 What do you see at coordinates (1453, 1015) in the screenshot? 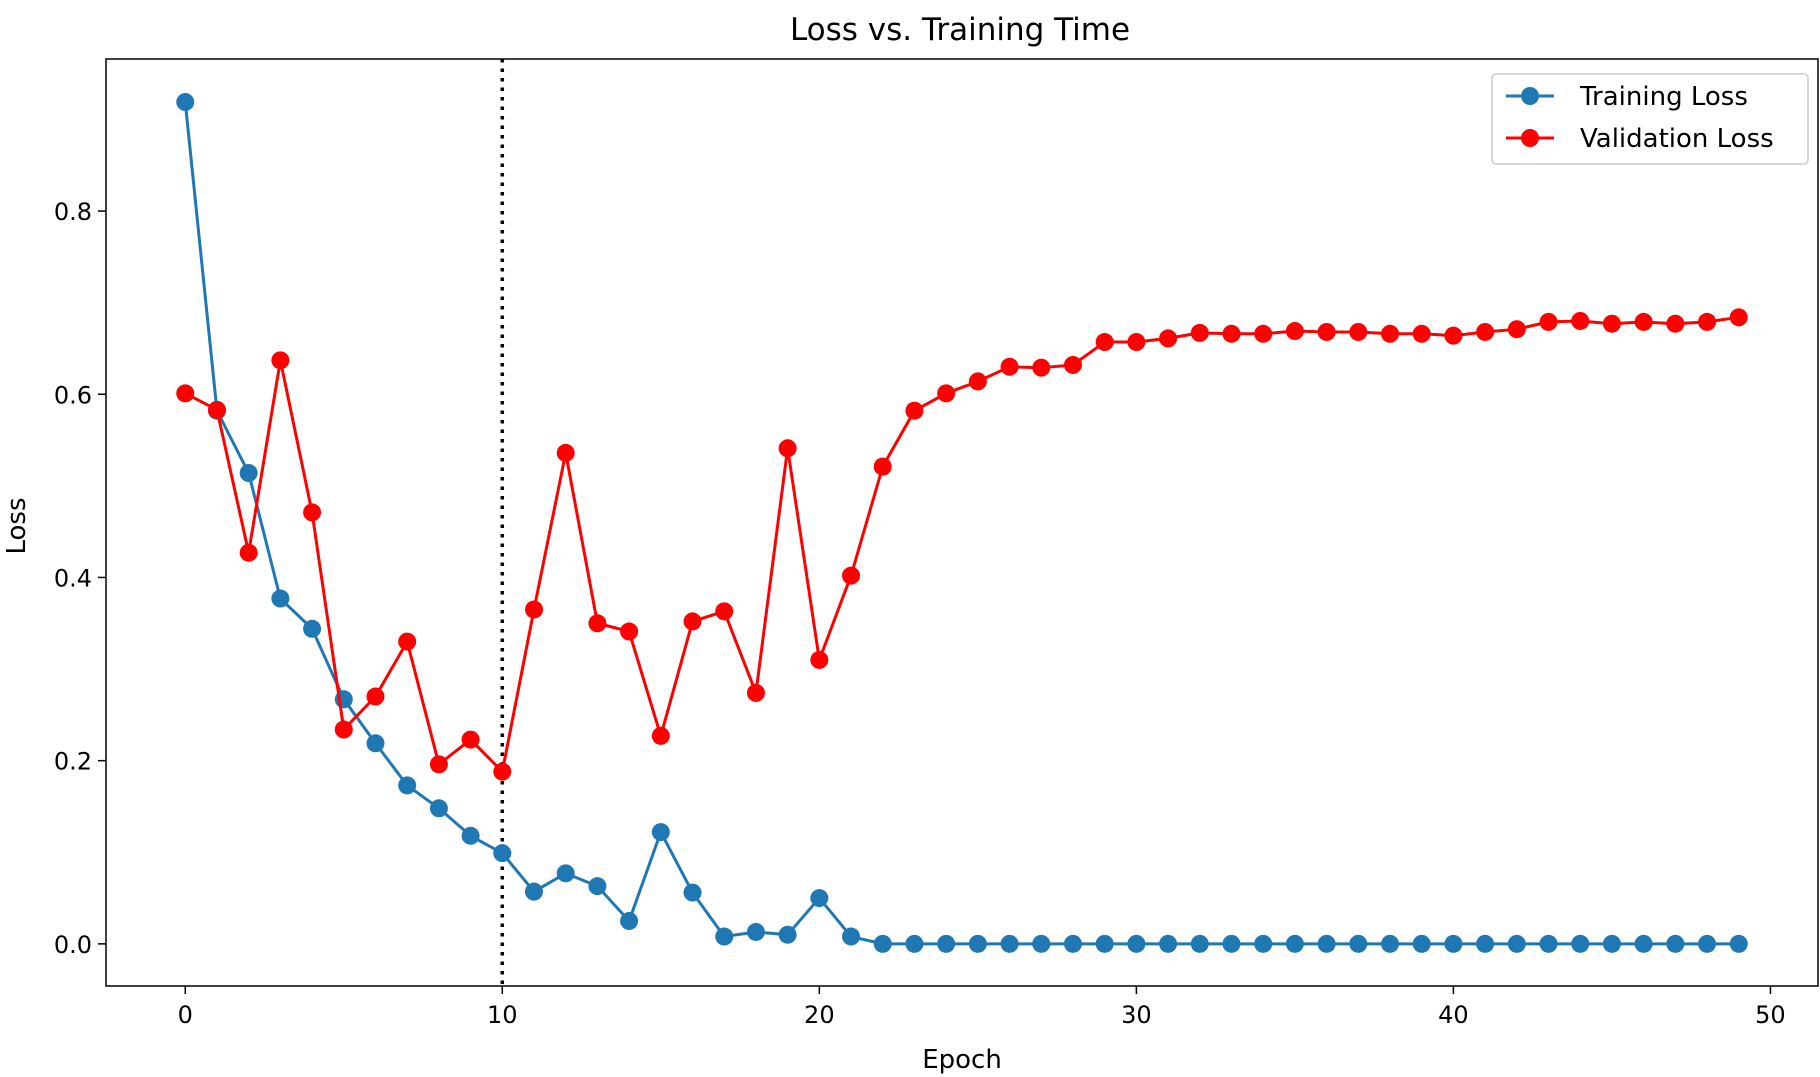
I see `x-tick-label: 40` at bounding box center [1453, 1015].